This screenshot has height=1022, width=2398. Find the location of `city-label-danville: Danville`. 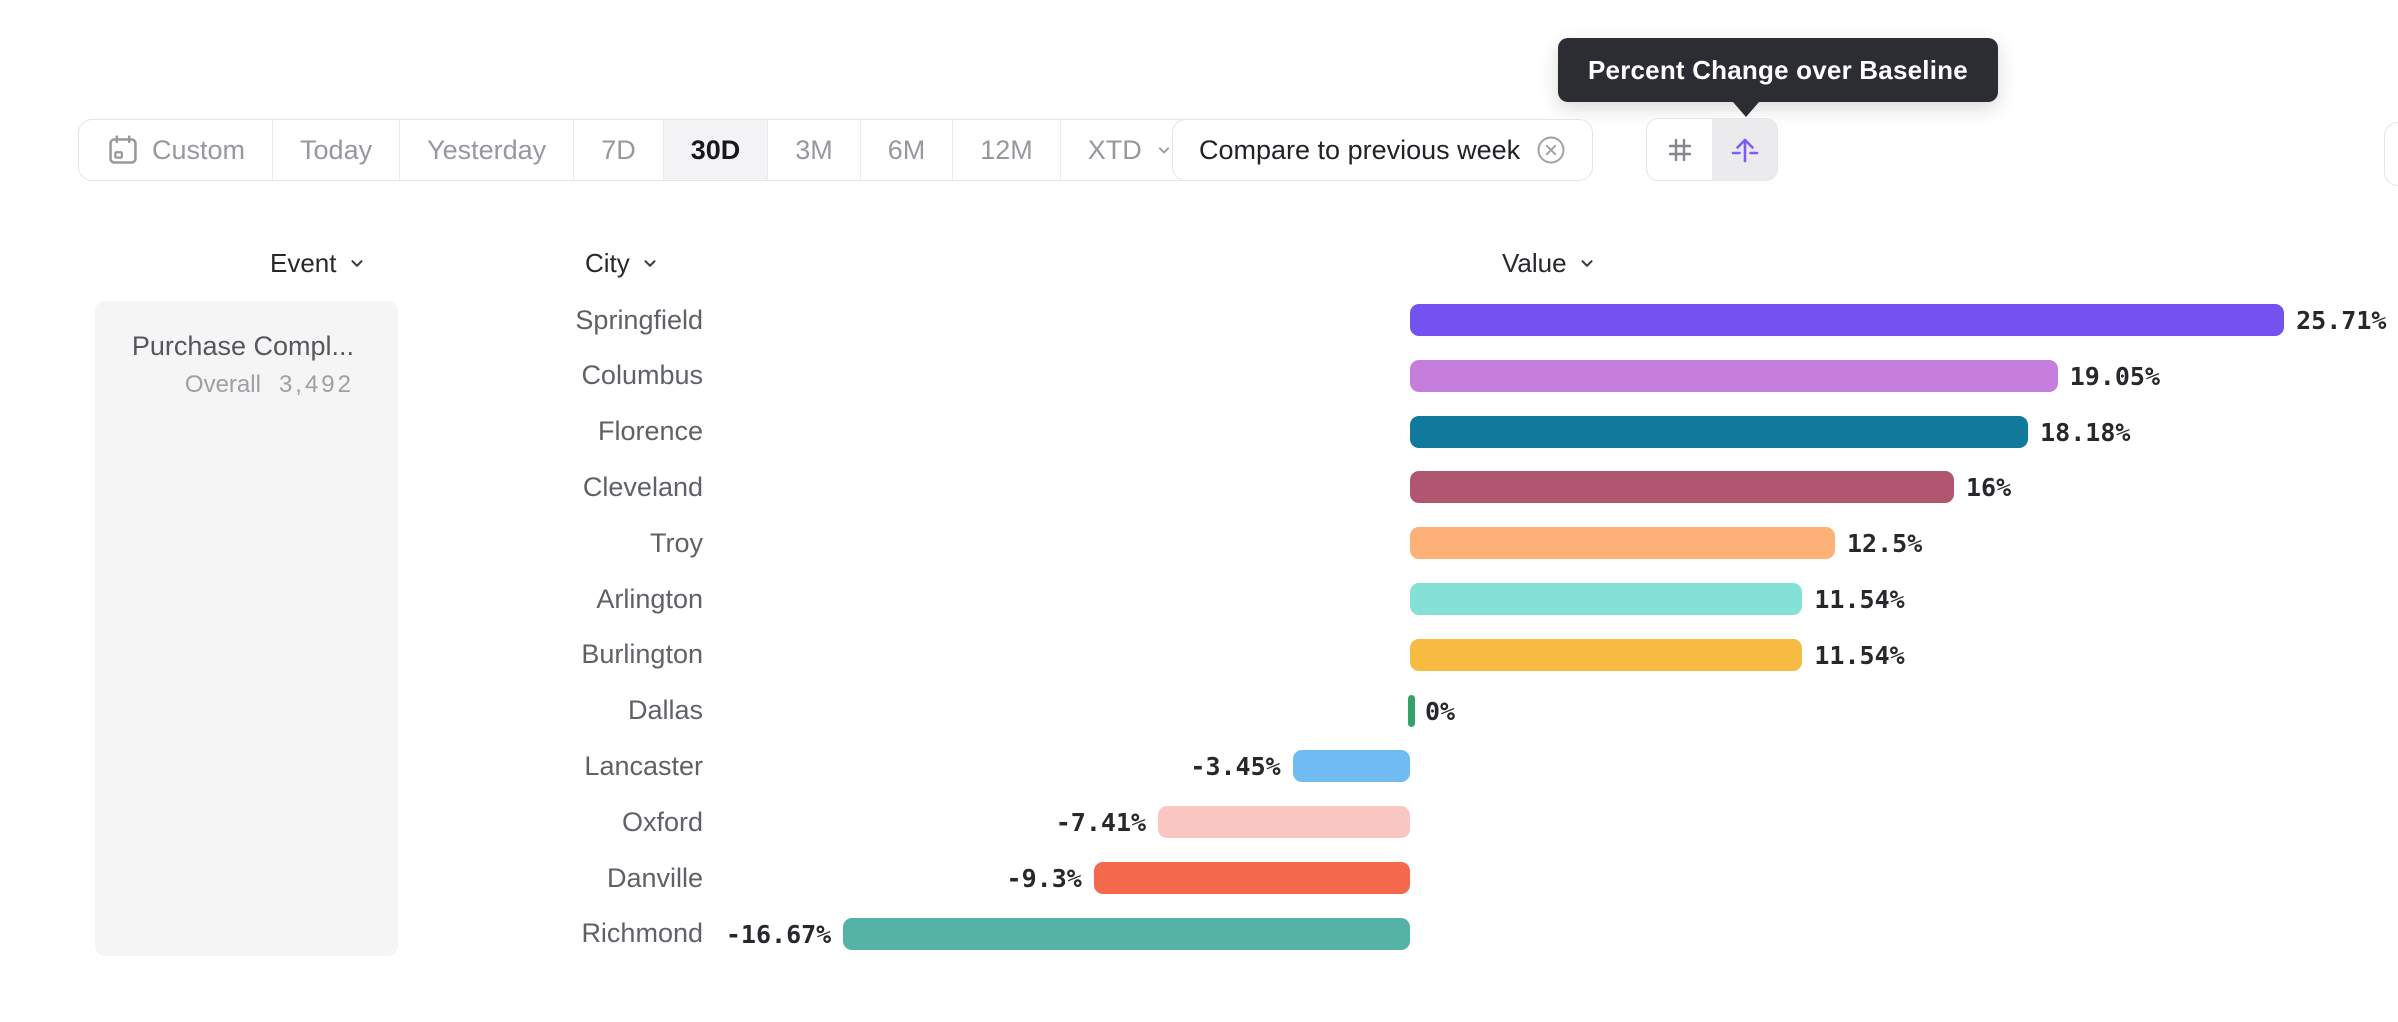

city-label-danville: Danville is located at coordinates (654, 877).